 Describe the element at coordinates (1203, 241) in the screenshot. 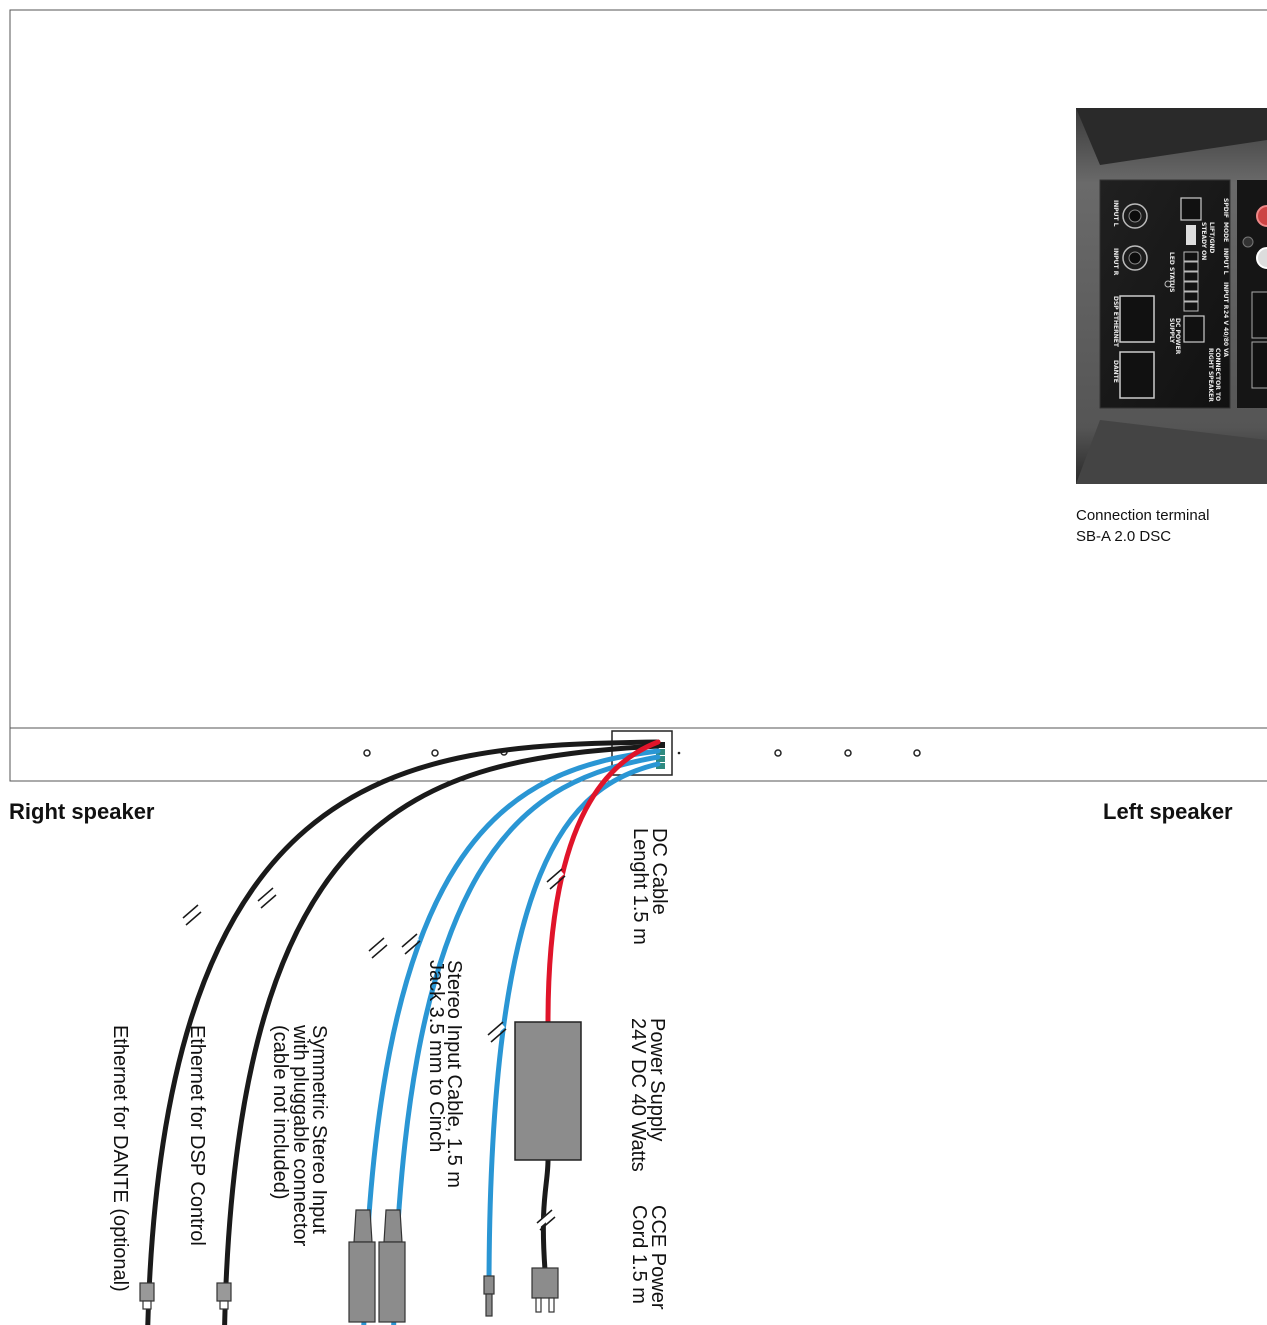

I see `svg-text: STEADY ON` at that location.